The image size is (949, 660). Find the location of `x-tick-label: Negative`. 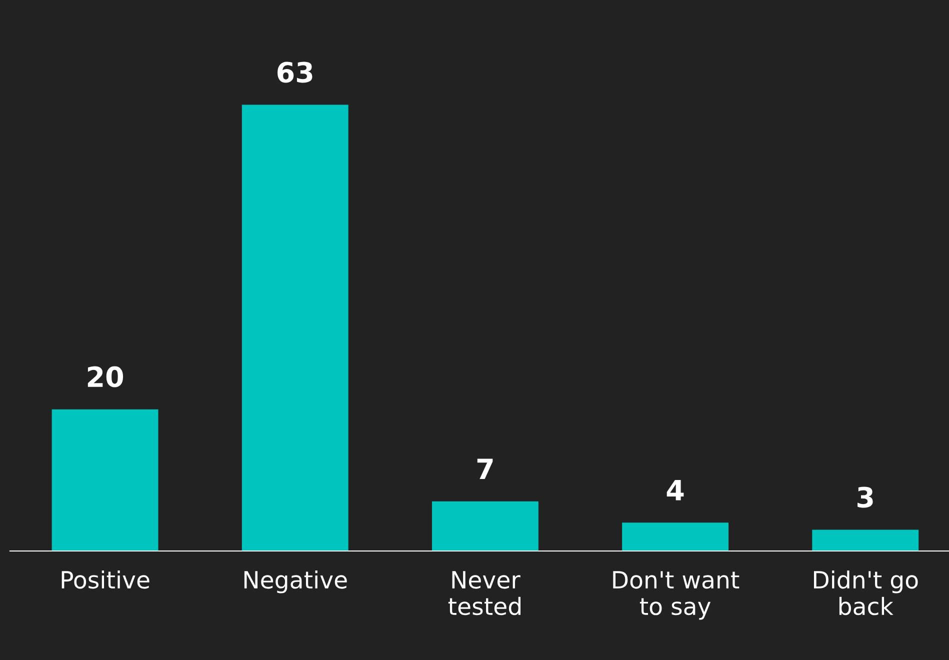

x-tick-label: Negative is located at coordinates (295, 582).